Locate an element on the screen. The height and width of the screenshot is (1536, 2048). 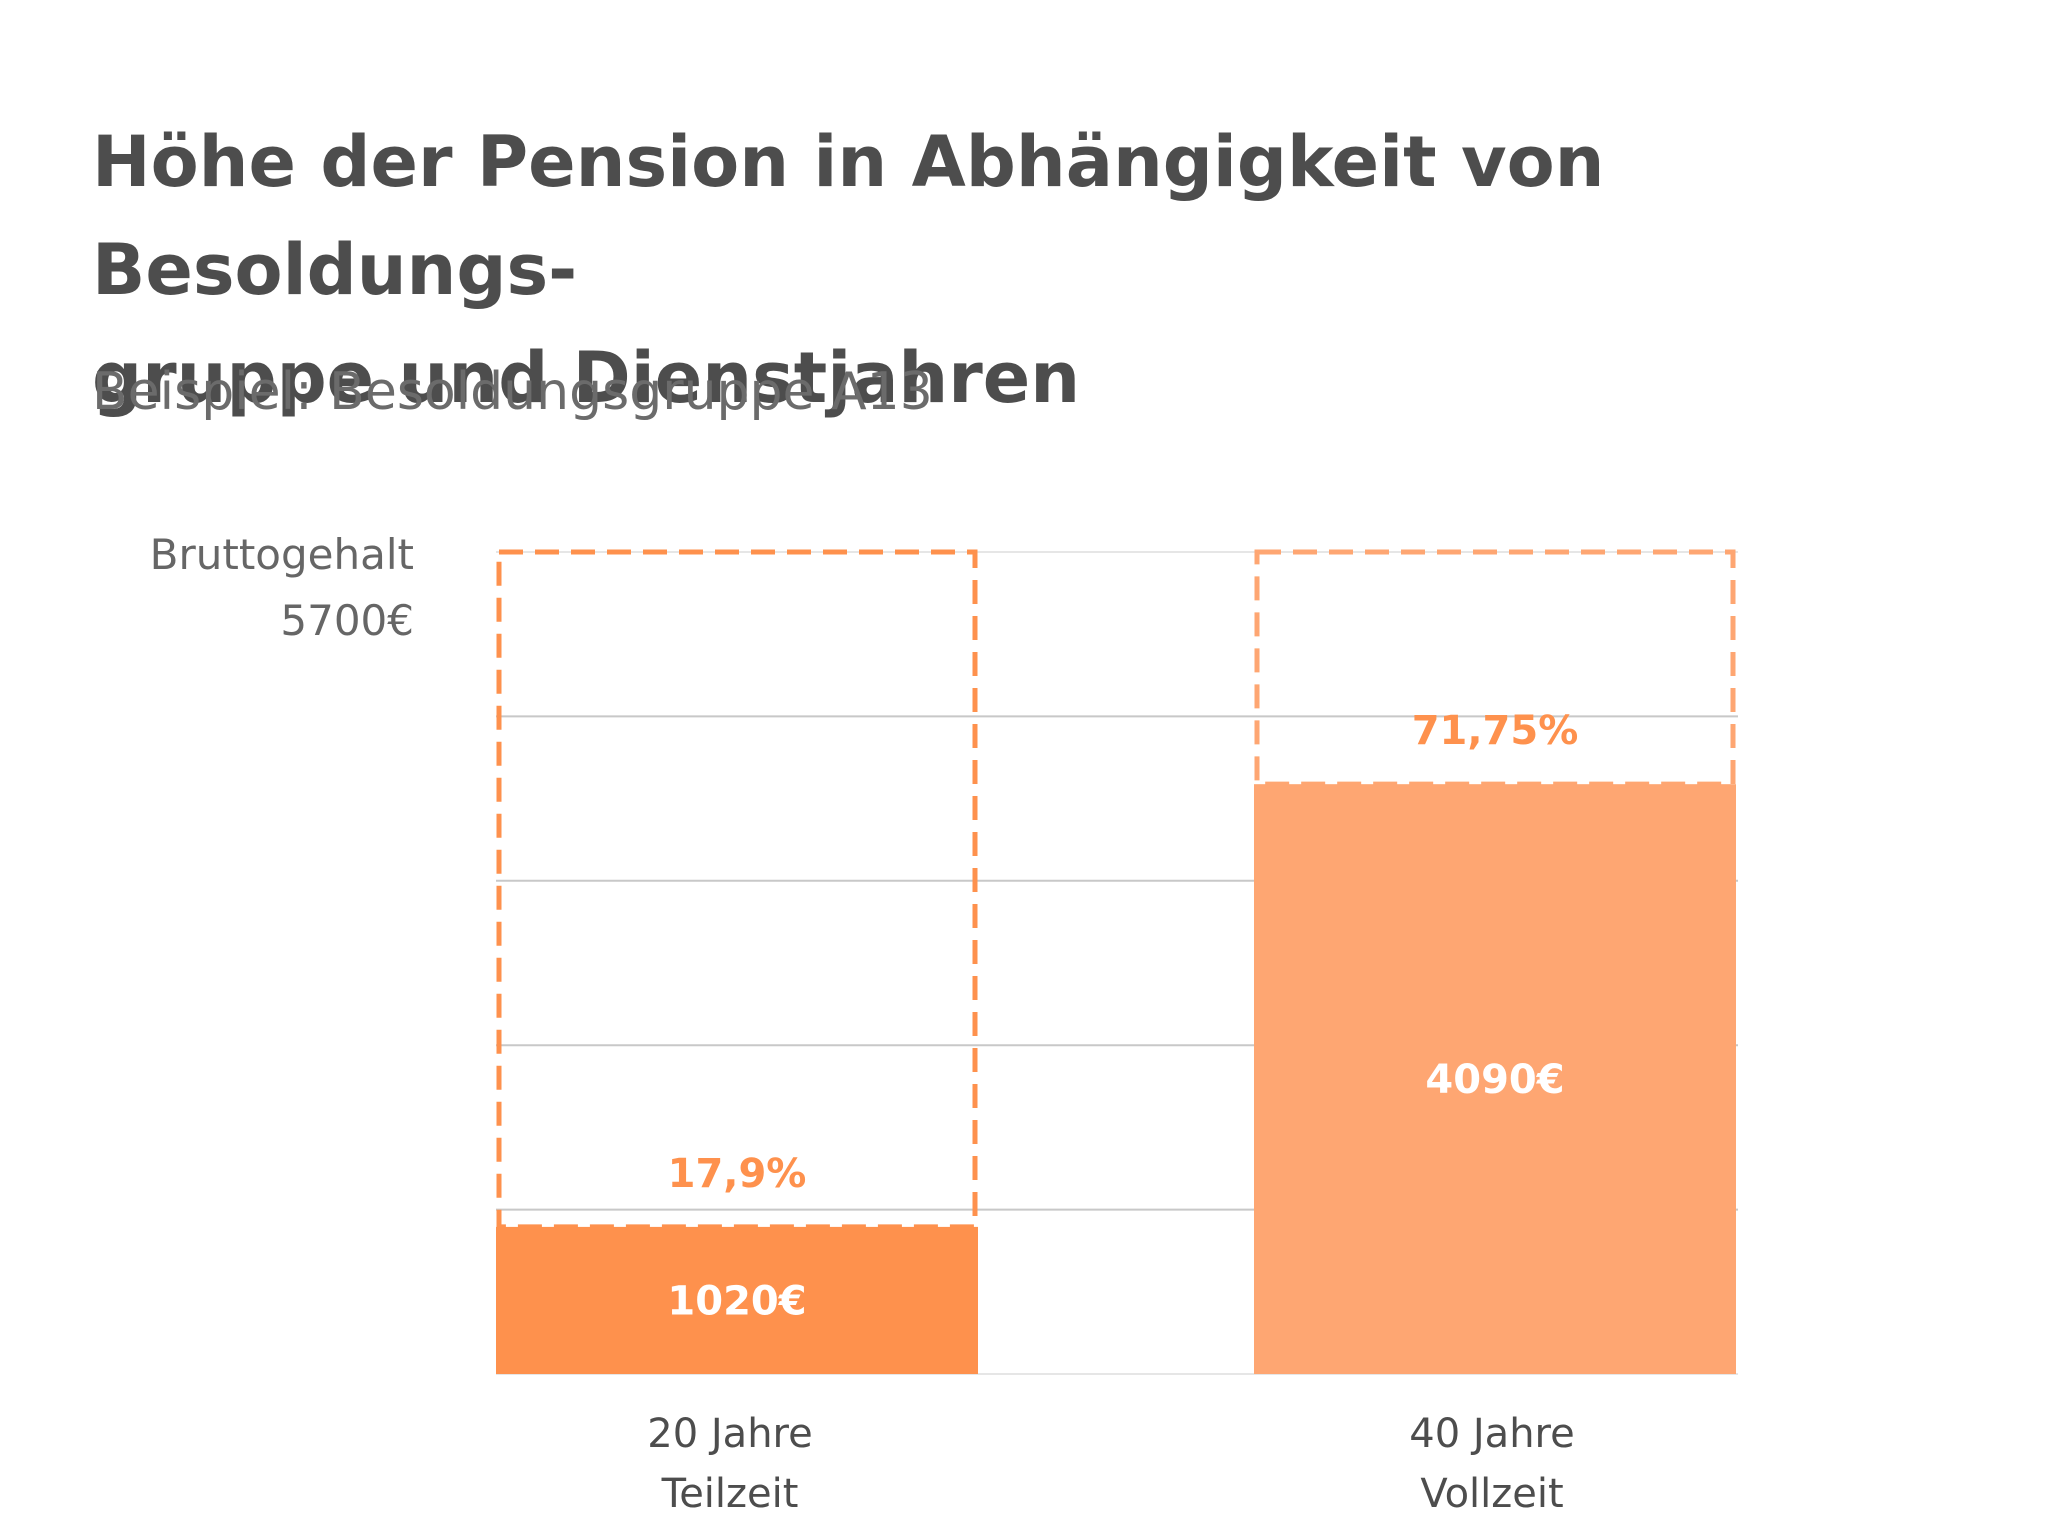
chart-title-line-2: gruppe und Dienstjahren is located at coordinates (586, 378).